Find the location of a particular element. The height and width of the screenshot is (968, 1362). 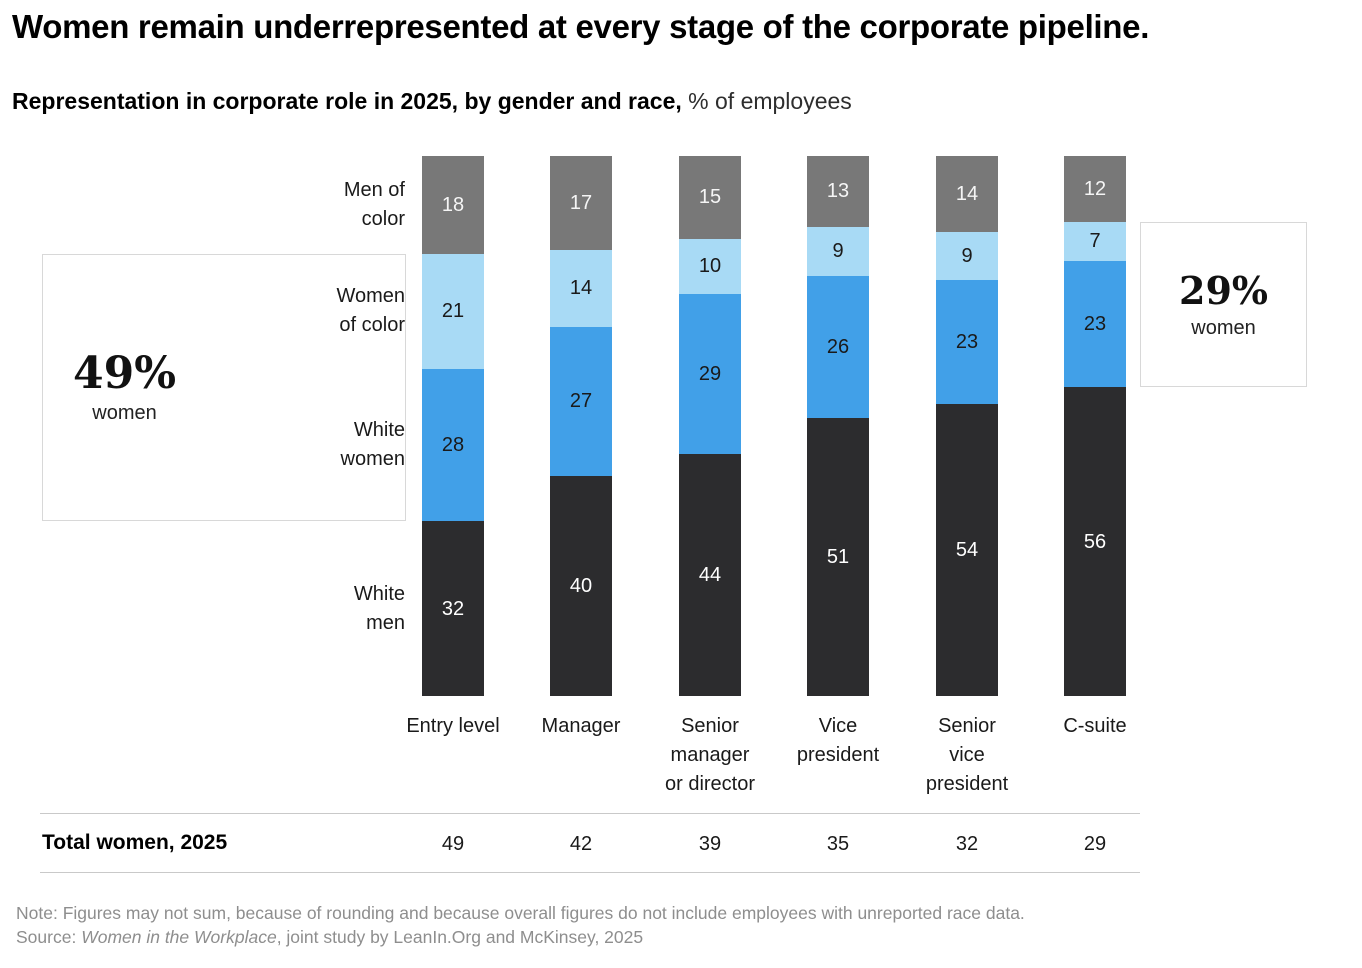

bar-value-label: 13 is located at coordinates (838, 191).